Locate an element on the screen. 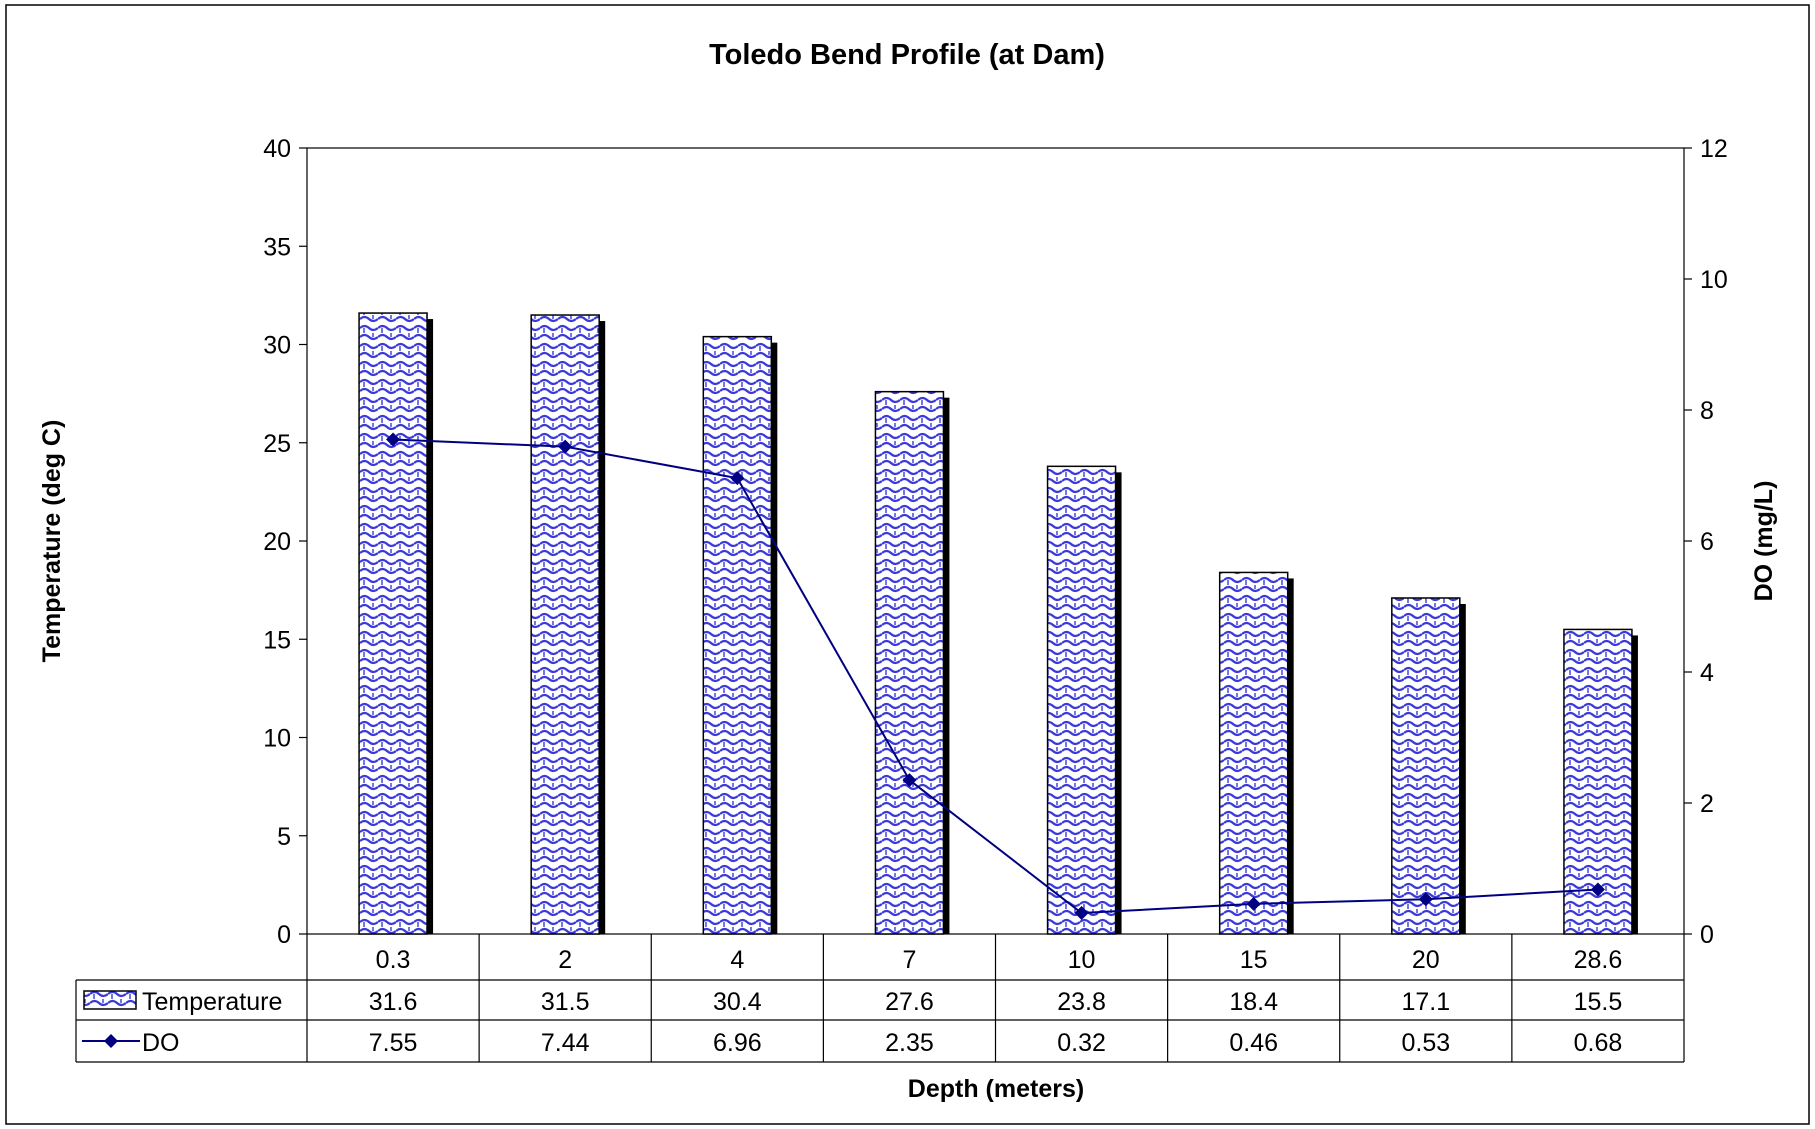 The width and height of the screenshot is (1815, 1129). table-value-cell: 17.1 is located at coordinates (1425, 1002).